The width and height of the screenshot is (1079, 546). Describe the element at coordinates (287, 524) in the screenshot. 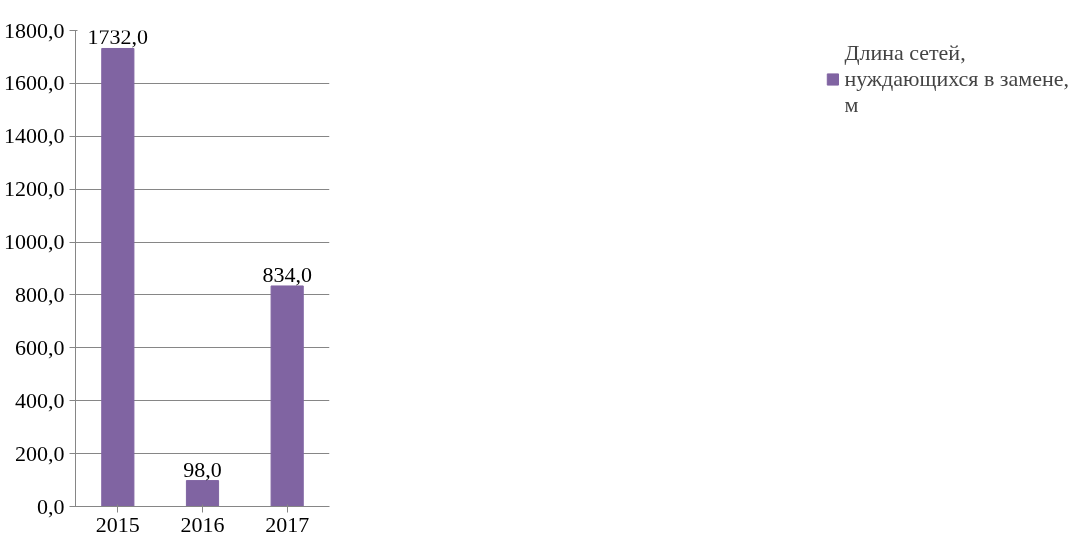

I see `x-tick-label: 2017` at that location.